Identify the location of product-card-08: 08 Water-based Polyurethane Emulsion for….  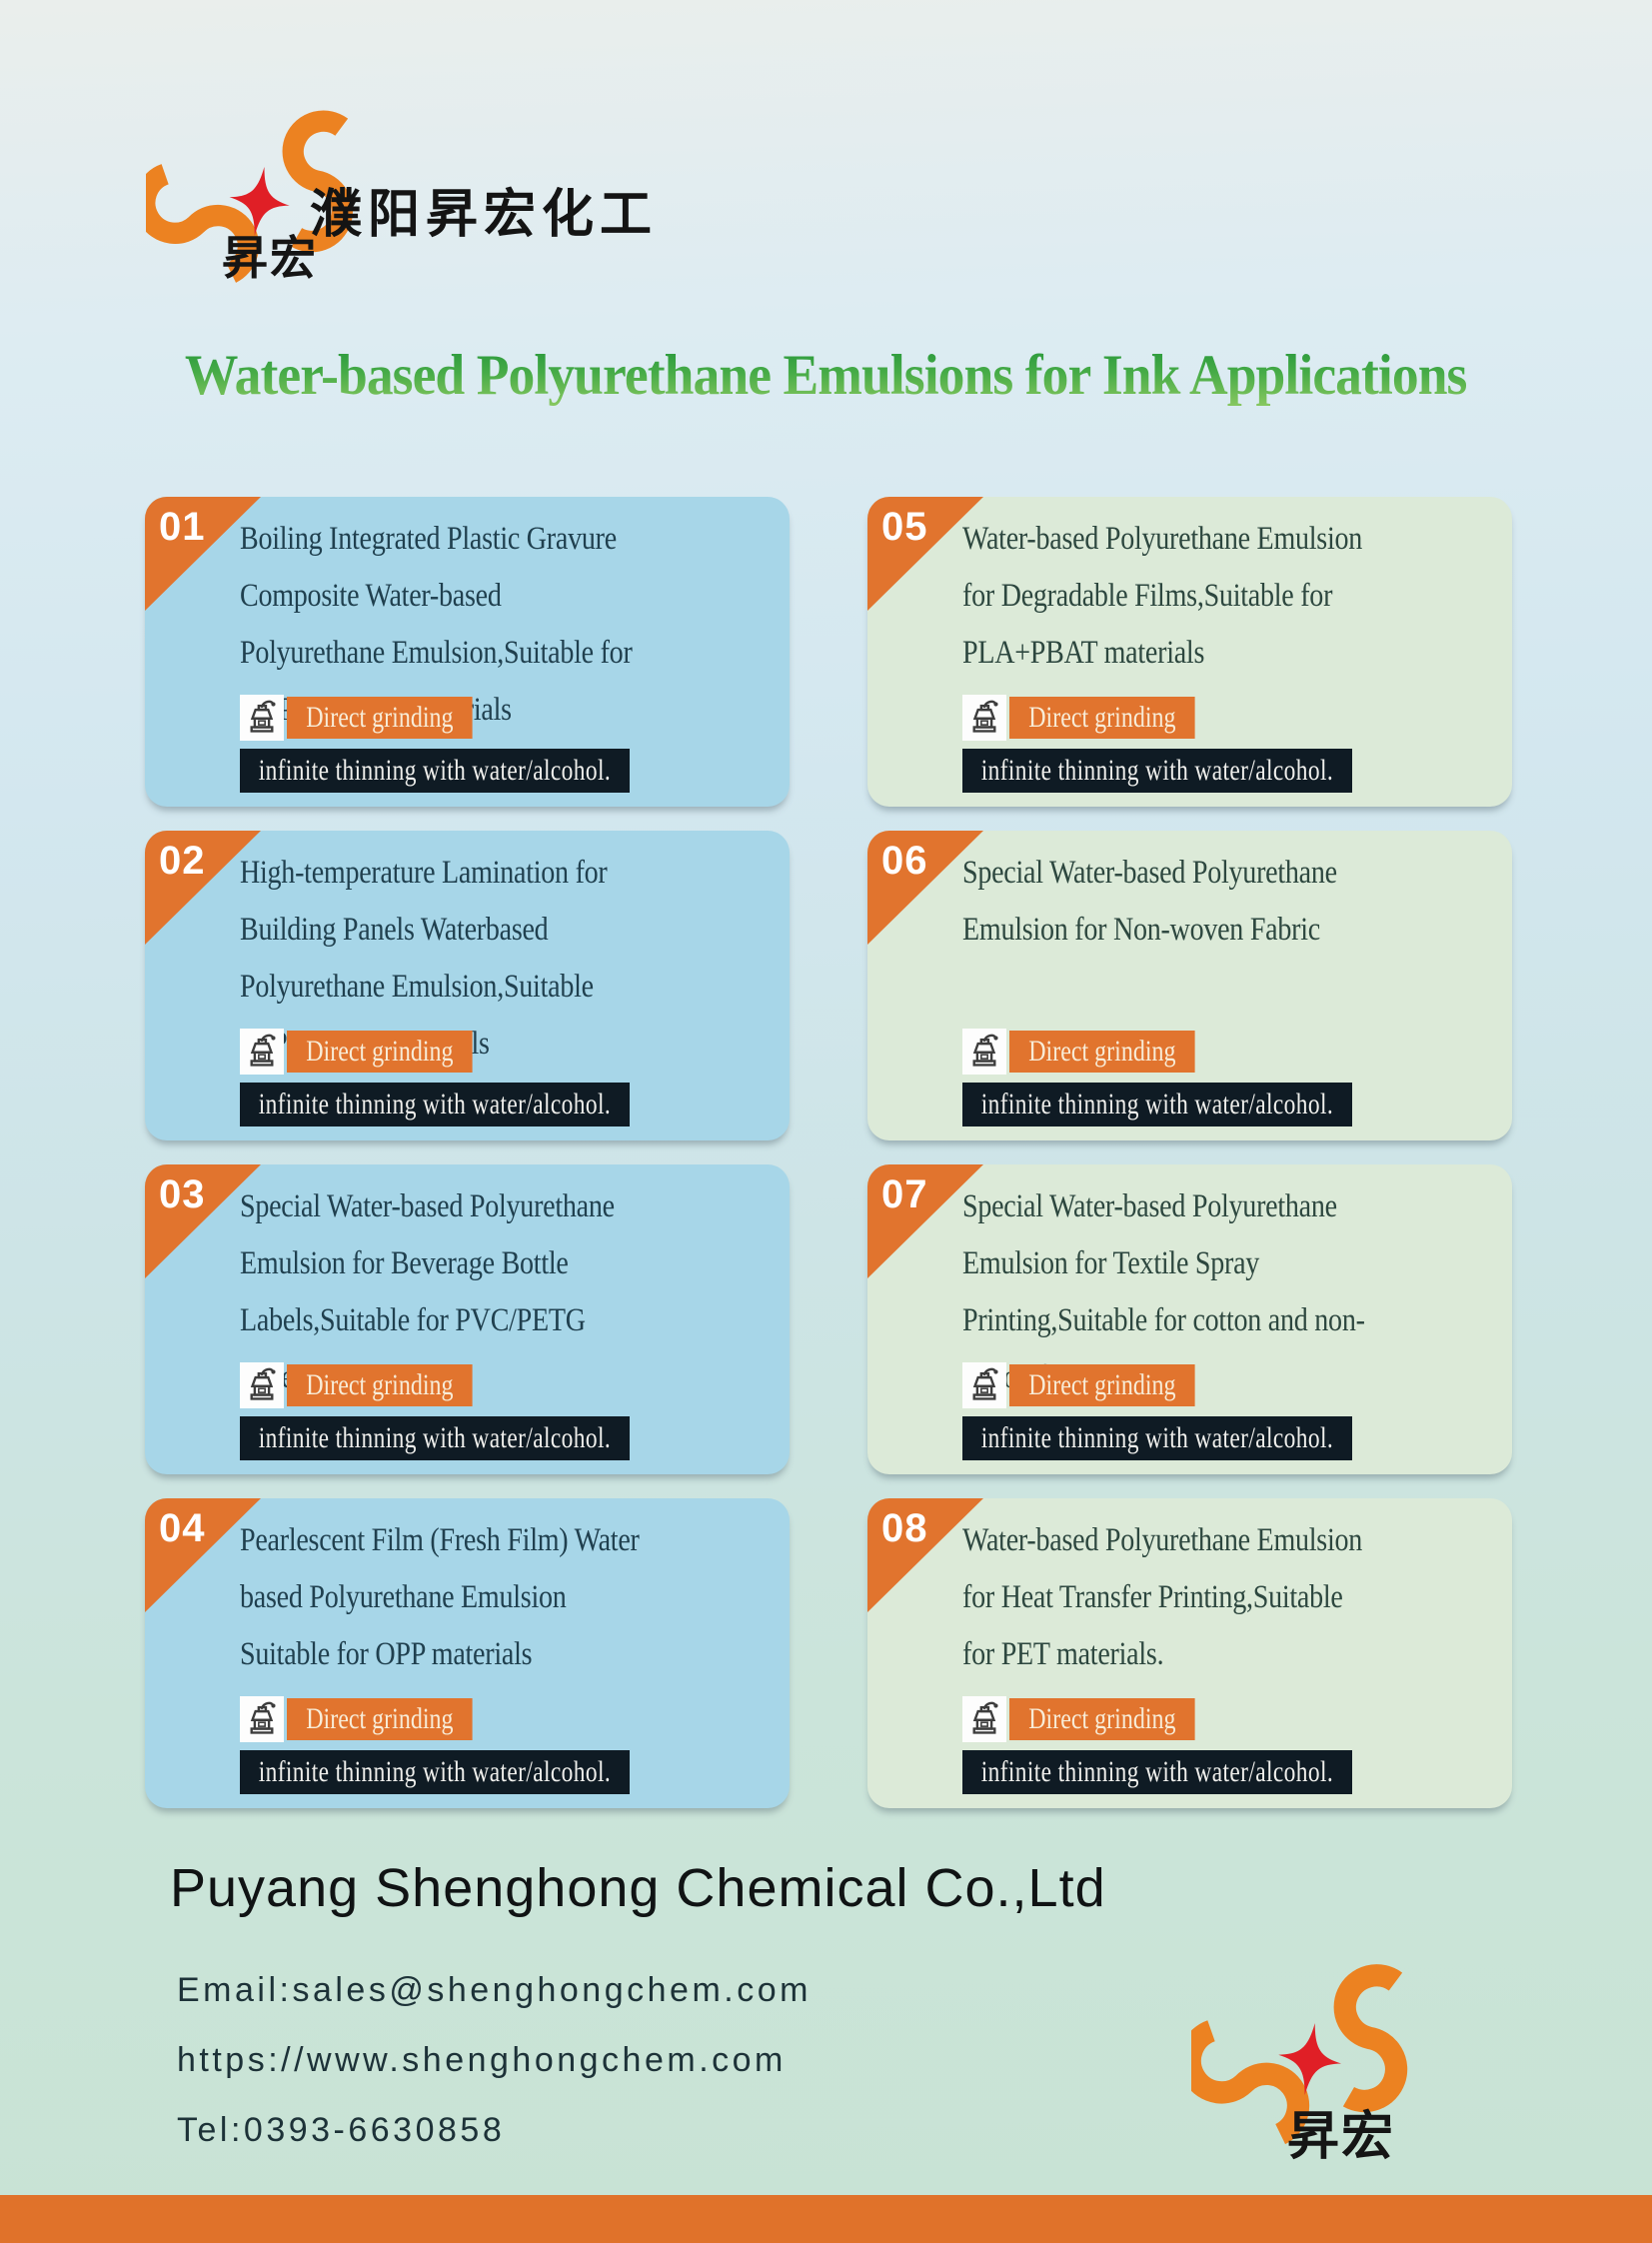
(1189, 1653).